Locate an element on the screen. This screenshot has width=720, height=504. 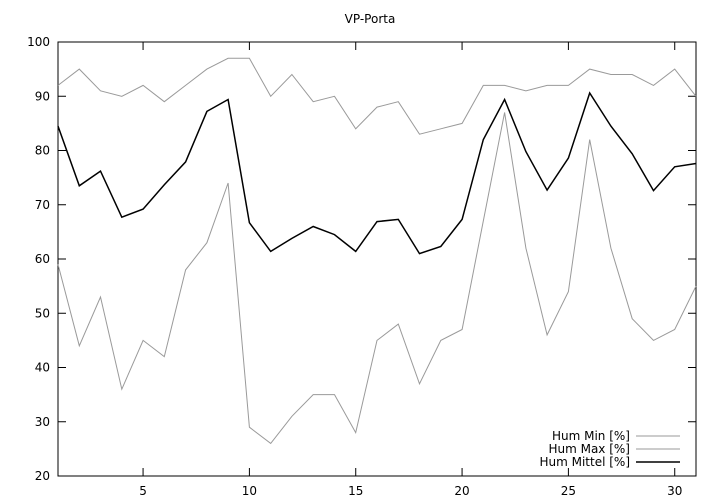
x-tick-label: 30 is located at coordinates (674, 491).